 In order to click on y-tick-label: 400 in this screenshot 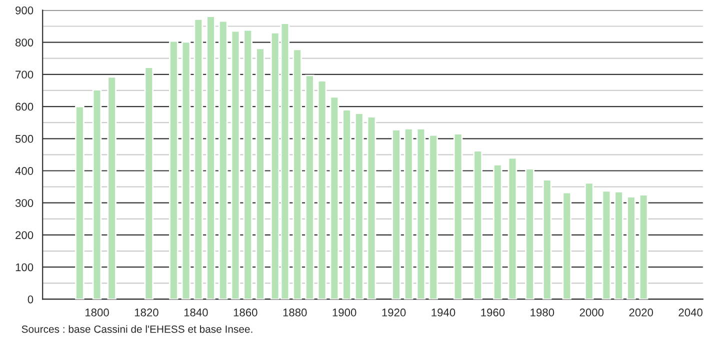, I will do `click(24, 171)`.